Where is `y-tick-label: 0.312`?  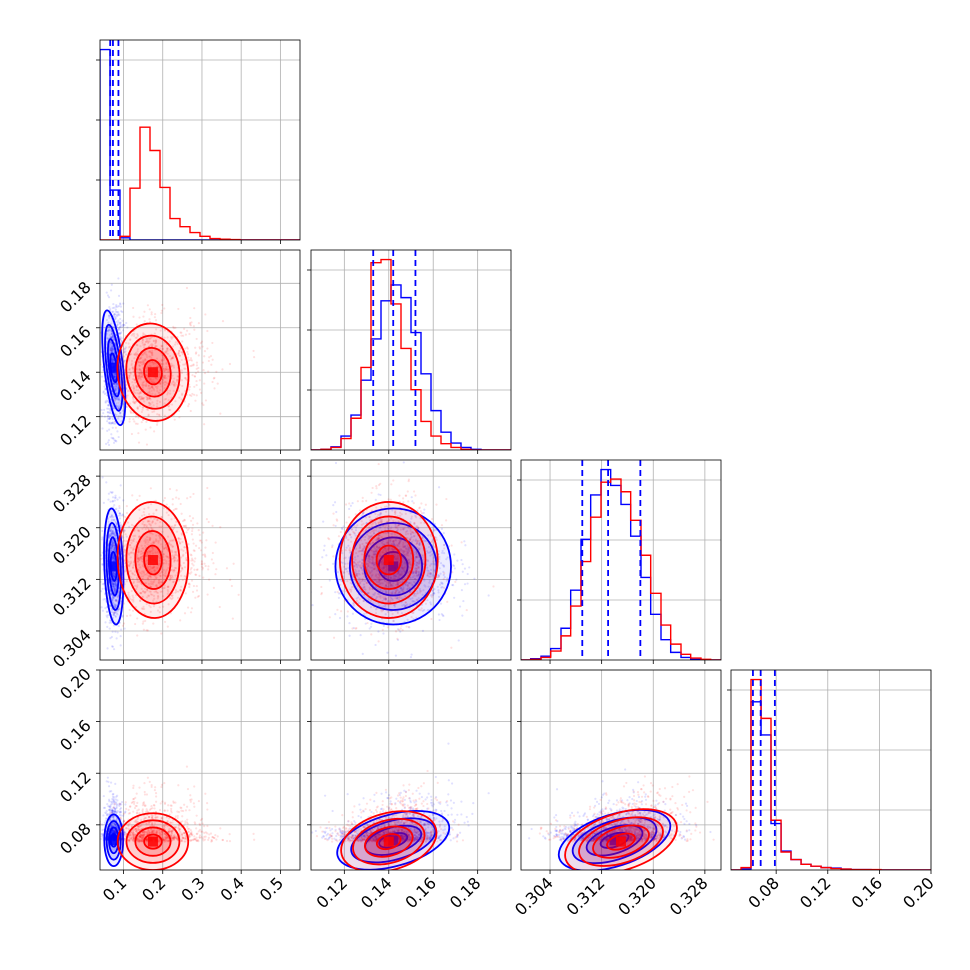
y-tick-label: 0.312 is located at coordinates (72, 597).